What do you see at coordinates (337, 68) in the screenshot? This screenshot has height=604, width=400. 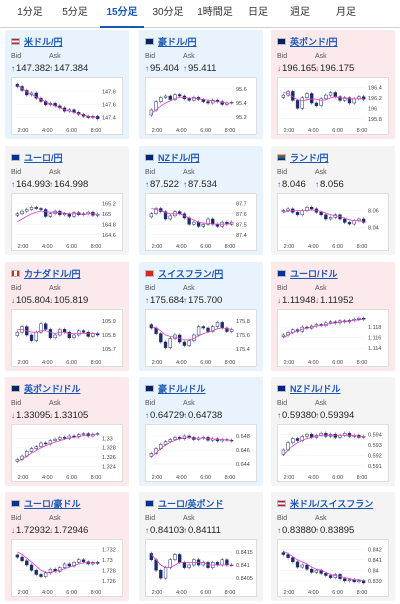 I see `ask-number: 196.175` at bounding box center [337, 68].